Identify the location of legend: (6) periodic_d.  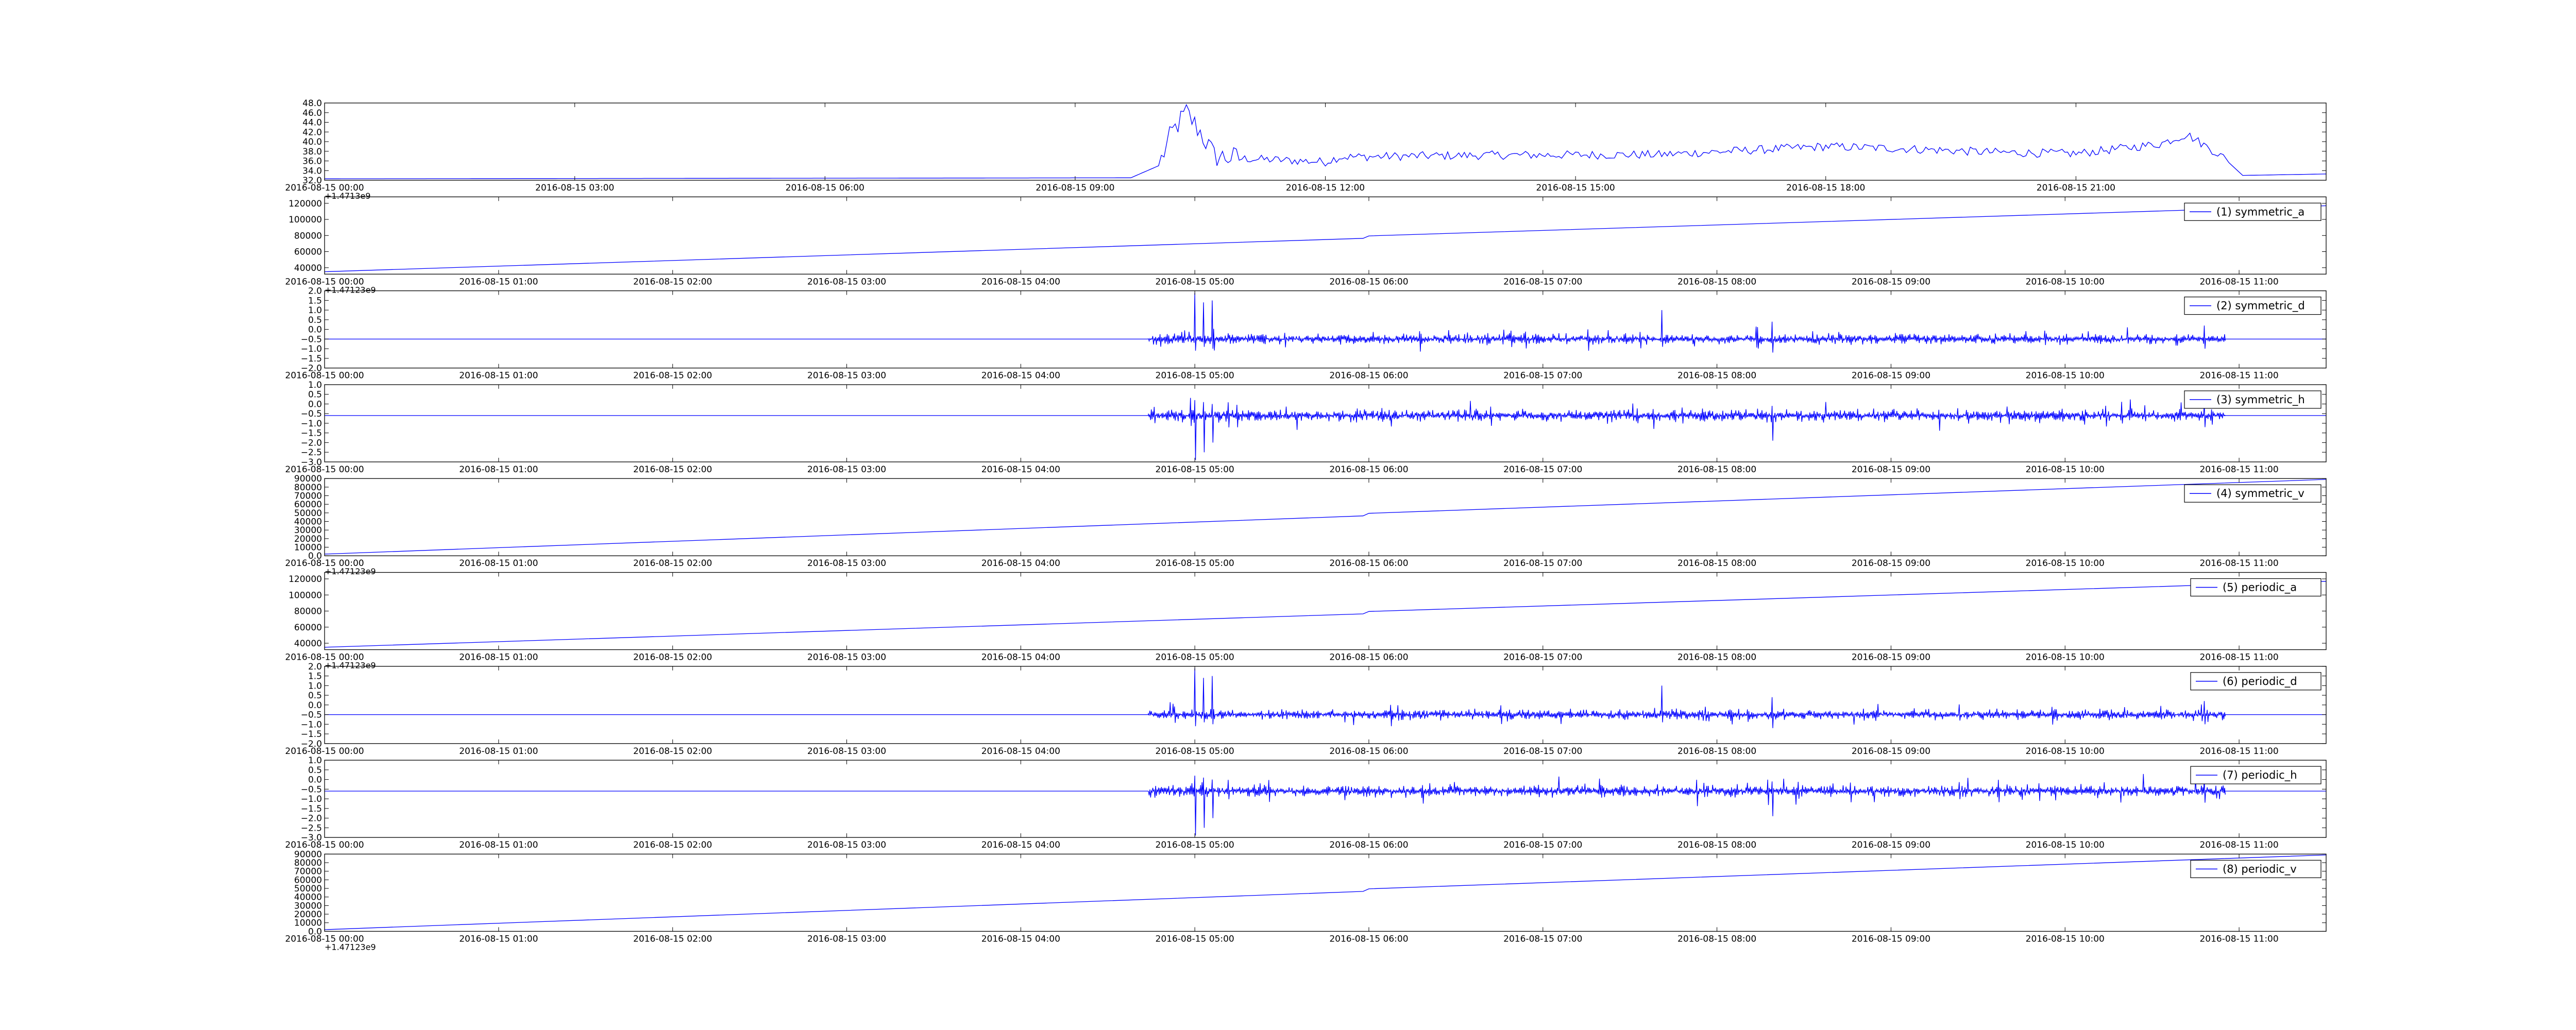
(2255, 681).